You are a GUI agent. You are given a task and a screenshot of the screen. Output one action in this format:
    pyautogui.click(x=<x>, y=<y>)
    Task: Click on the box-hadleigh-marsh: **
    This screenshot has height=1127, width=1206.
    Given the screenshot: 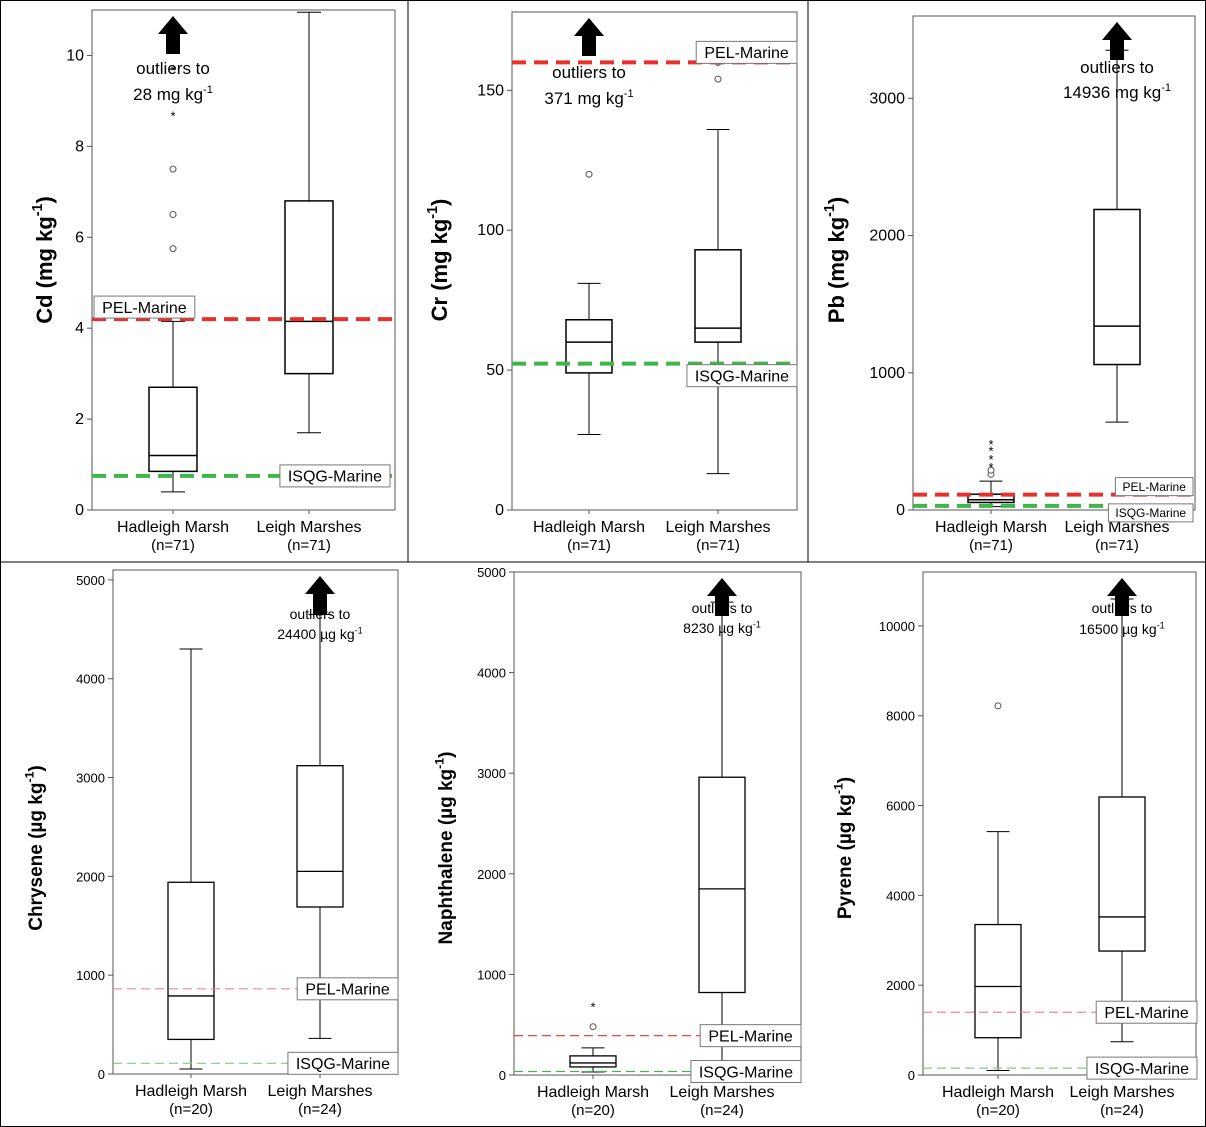 What is the action you would take?
    pyautogui.click(x=173, y=278)
    